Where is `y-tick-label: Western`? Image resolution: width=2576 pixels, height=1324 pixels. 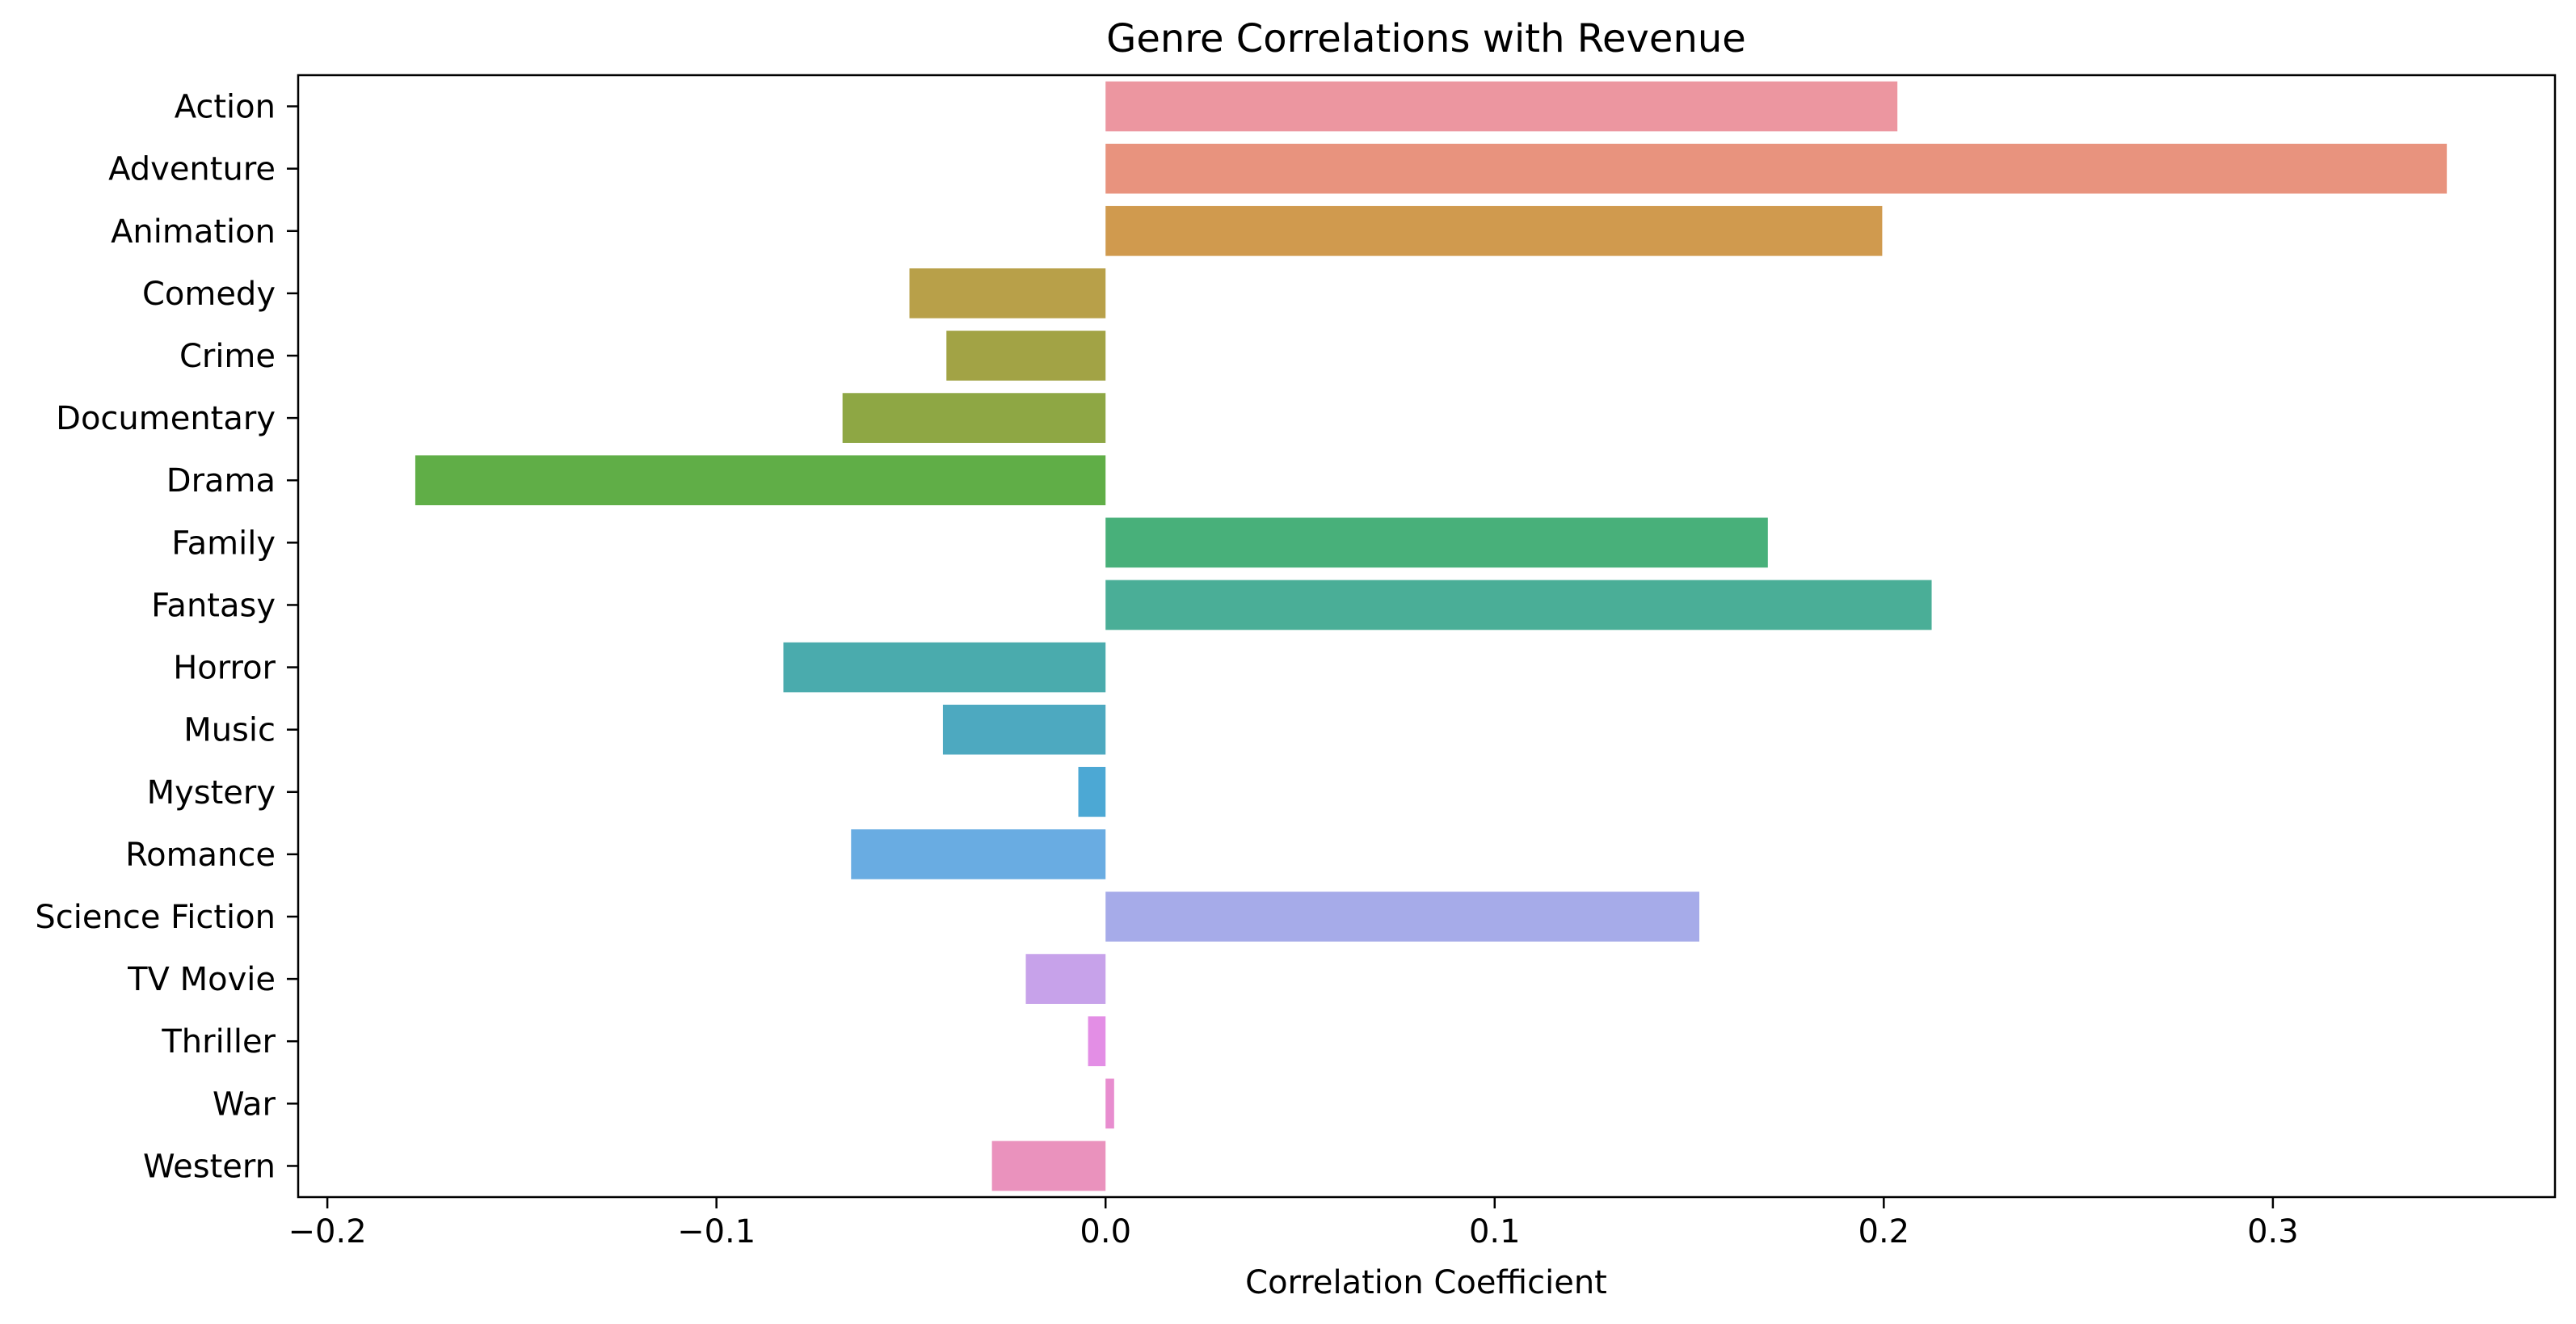 y-tick-label: Western is located at coordinates (209, 1167).